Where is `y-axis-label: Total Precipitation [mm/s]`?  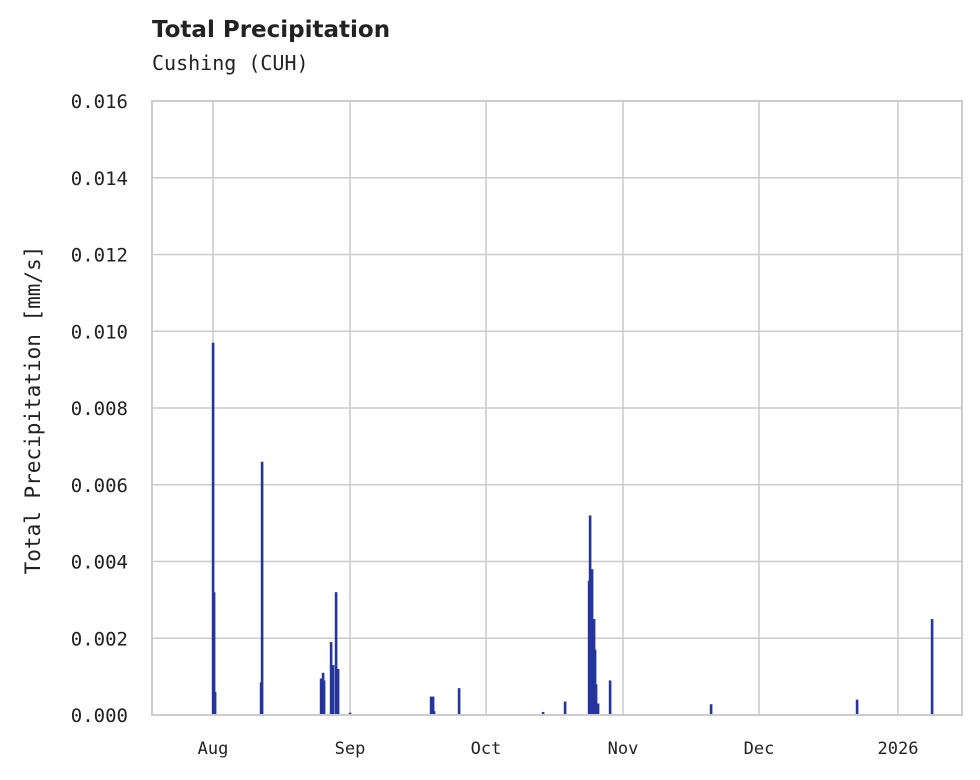 y-axis-label: Total Precipitation [mm/s] is located at coordinates (33, 410).